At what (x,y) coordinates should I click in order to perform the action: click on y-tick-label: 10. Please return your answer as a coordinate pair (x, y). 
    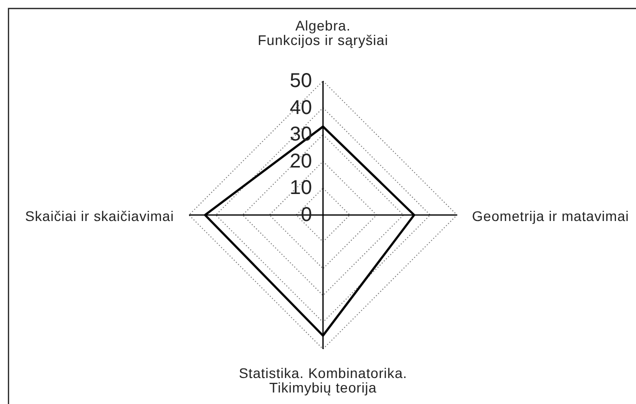
    Looking at the image, I should click on (301, 188).